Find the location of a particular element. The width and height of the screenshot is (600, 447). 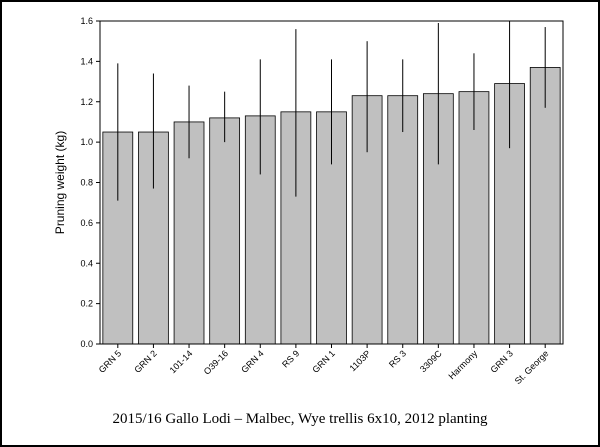

y-tick-label: 0.2 is located at coordinates (86, 304).